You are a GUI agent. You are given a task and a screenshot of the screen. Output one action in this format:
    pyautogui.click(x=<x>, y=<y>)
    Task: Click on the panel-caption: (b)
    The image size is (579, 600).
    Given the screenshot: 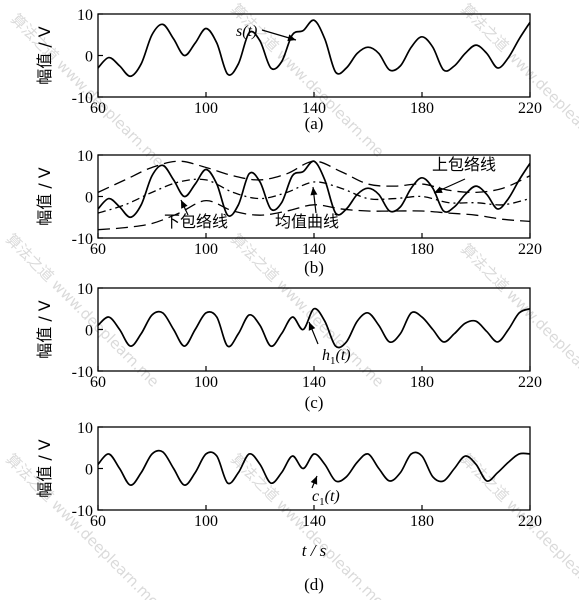 What is the action you would take?
    pyautogui.click(x=314, y=267)
    